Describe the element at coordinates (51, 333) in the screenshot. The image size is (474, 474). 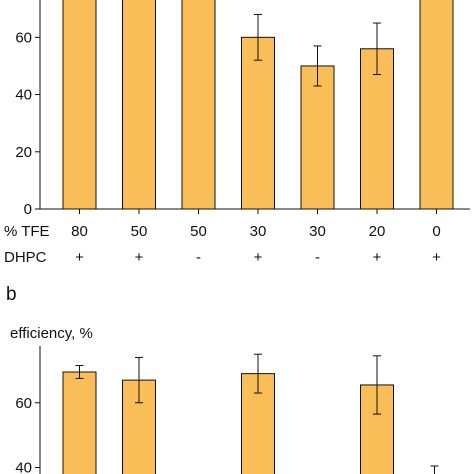
I see `panel-b-y-axis-label: efficiency, %` at that location.